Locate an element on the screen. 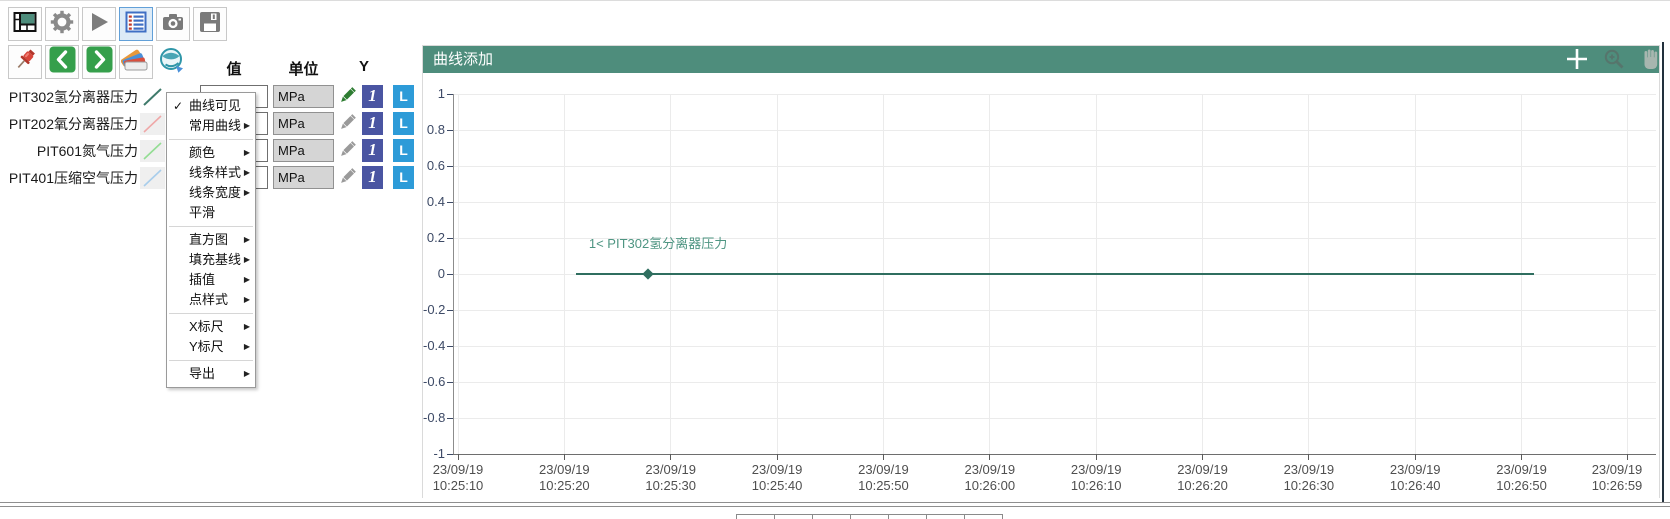 Image resolution: width=1670 pixels, height=519 pixels. chart-title: 曲线添加 is located at coordinates (463, 59).